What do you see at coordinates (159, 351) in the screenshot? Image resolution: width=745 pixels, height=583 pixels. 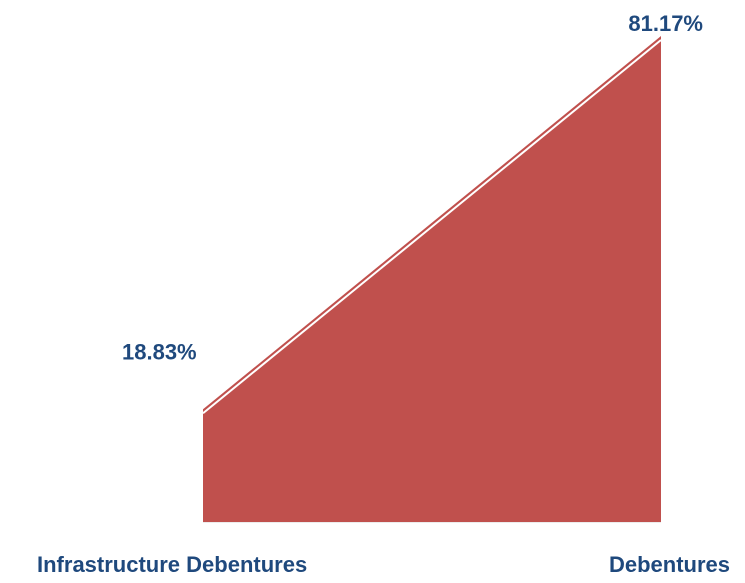 I see `data-label-infrastructure-debentures: 18.83%` at bounding box center [159, 351].